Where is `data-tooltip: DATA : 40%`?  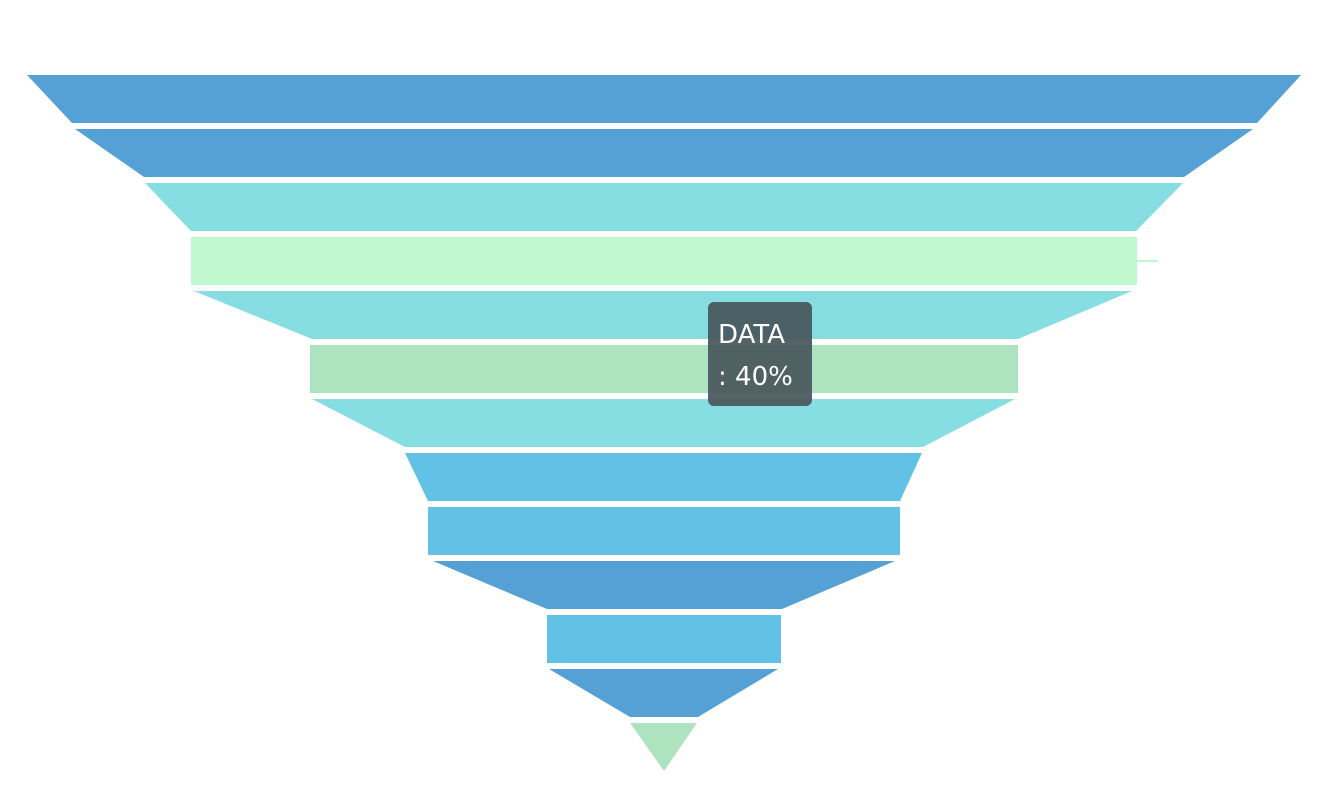 data-tooltip: DATA : 40% is located at coordinates (760, 354).